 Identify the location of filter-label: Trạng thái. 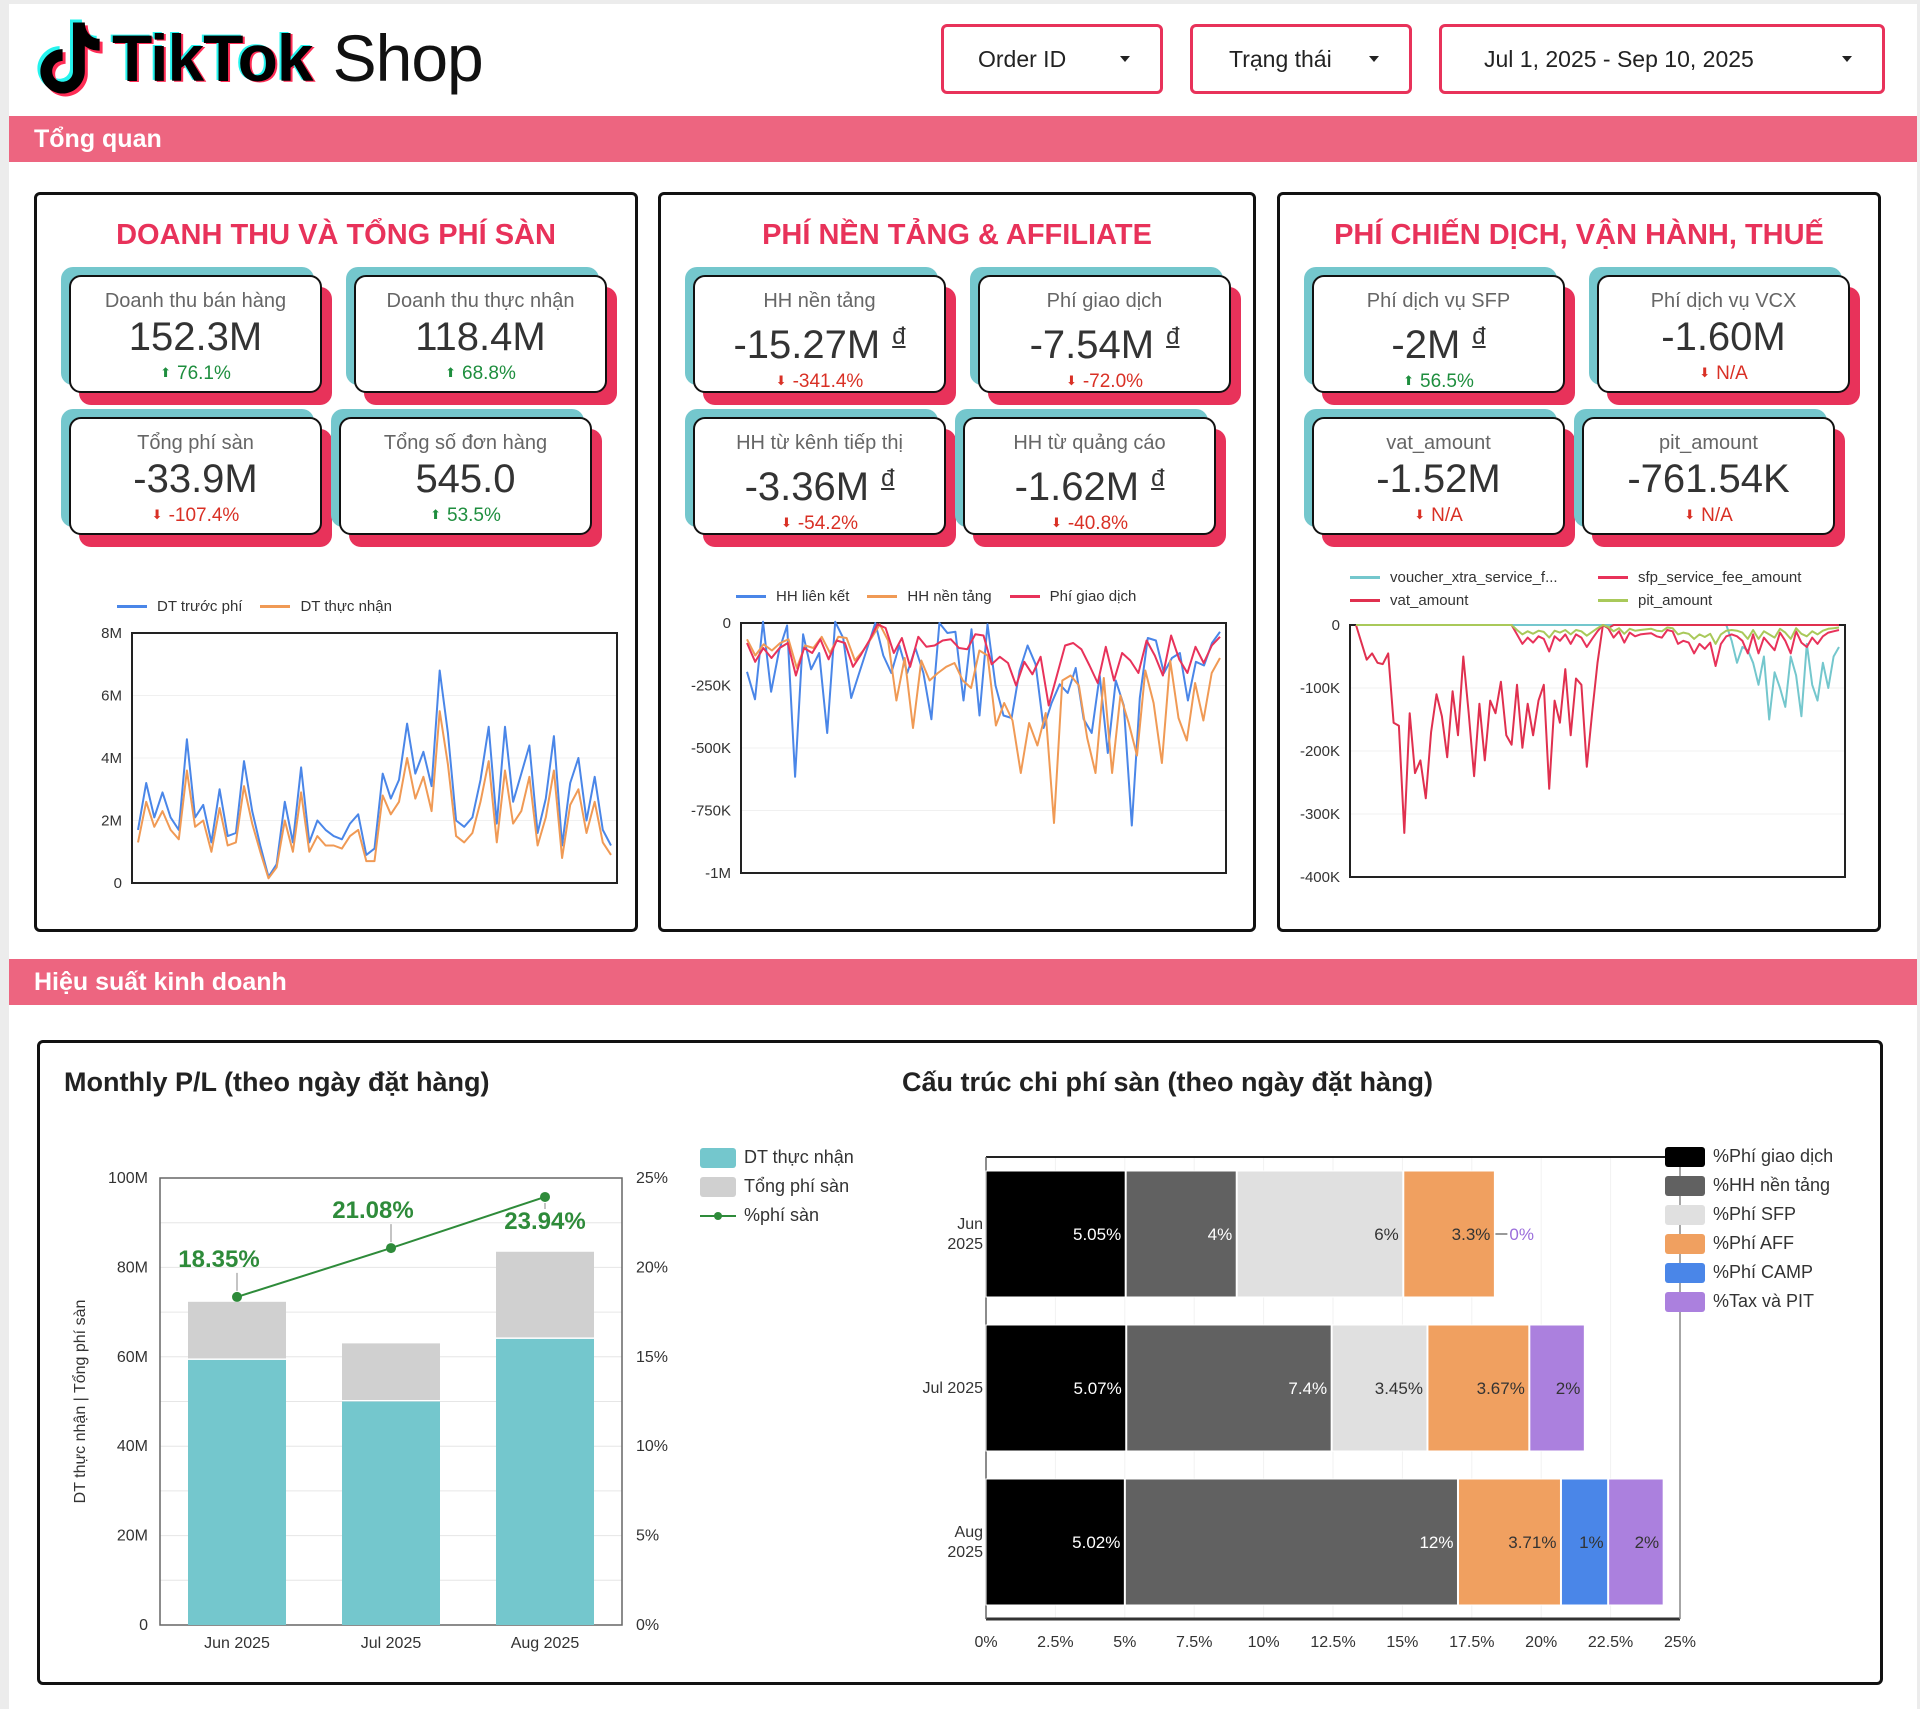
(1280, 58).